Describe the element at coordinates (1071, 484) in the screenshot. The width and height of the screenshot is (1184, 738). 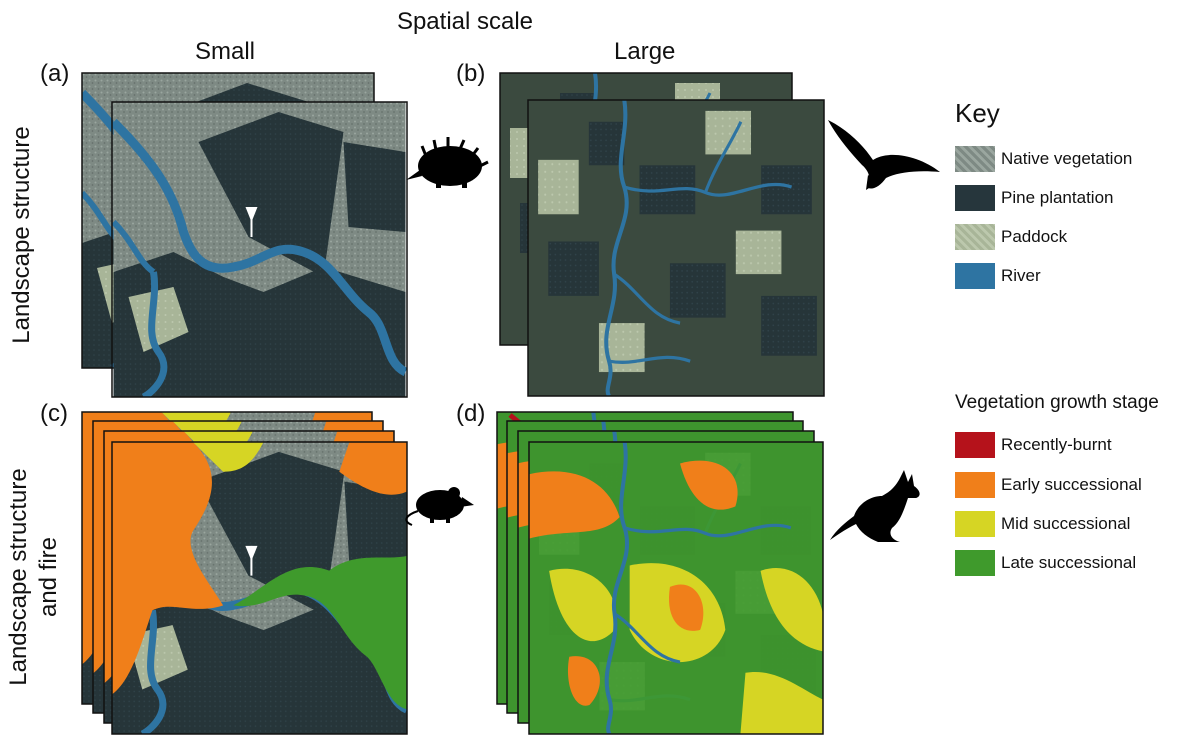
I see `legend-label: Early successional` at that location.